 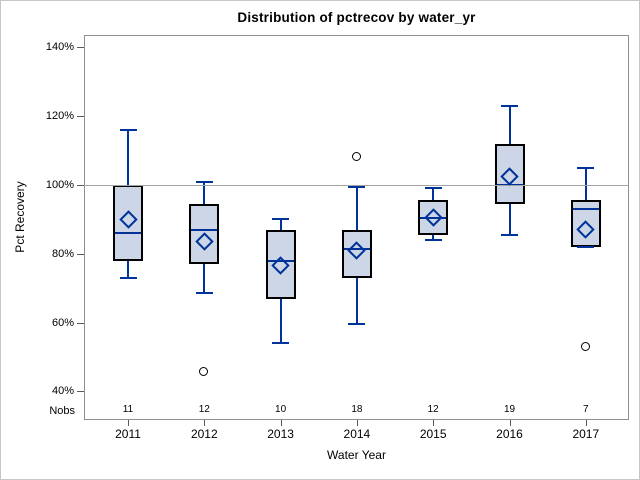 What do you see at coordinates (204, 234) in the screenshot?
I see `box-2012` at bounding box center [204, 234].